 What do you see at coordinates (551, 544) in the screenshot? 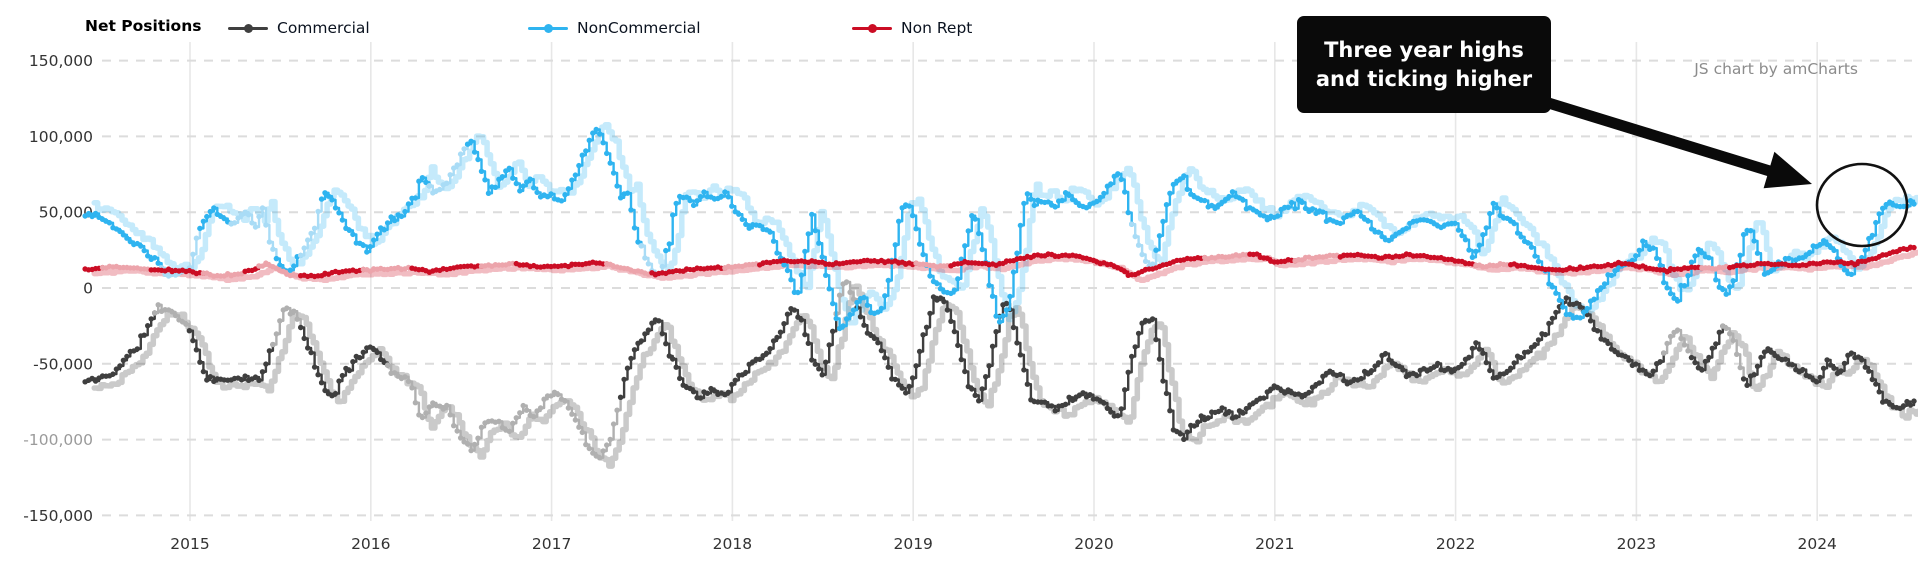
I see `x-axis-label: 2017` at bounding box center [551, 544].